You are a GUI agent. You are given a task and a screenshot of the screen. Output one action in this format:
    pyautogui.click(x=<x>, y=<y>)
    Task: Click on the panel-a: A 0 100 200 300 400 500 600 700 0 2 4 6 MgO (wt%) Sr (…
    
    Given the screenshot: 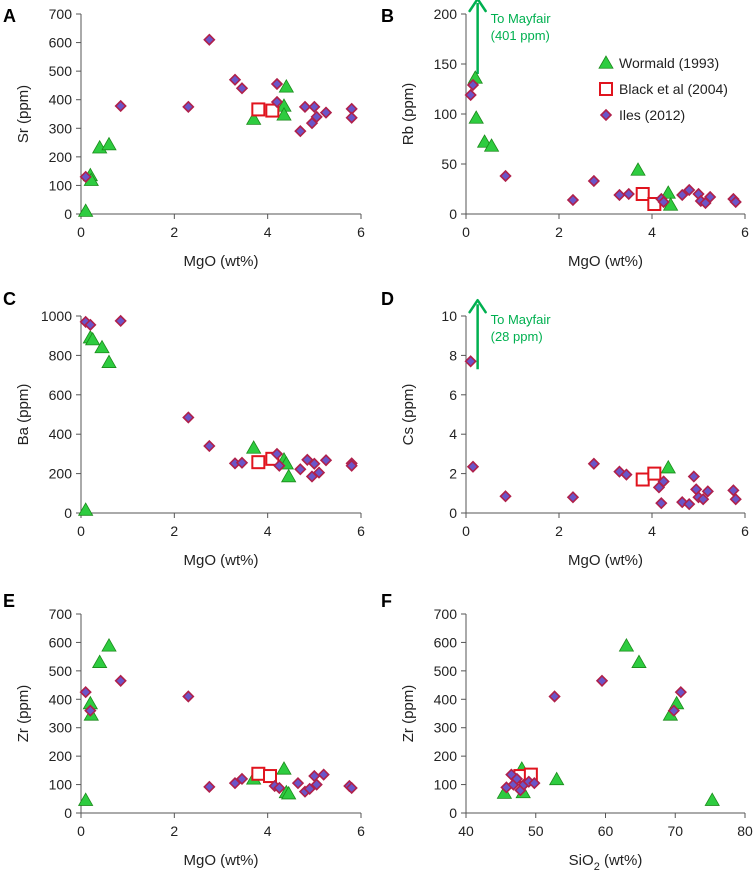 What is the action you would take?
    pyautogui.click(x=184, y=138)
    